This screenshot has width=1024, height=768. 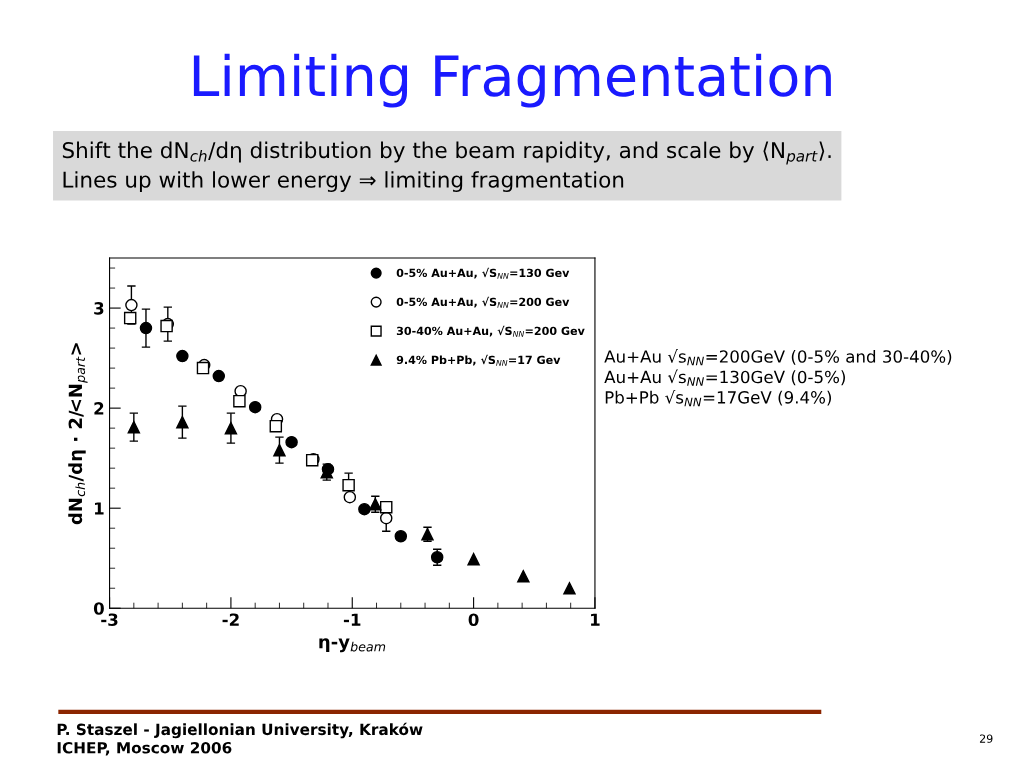 What do you see at coordinates (99, 508) in the screenshot?
I see `y-tick-label: 1` at bounding box center [99, 508].